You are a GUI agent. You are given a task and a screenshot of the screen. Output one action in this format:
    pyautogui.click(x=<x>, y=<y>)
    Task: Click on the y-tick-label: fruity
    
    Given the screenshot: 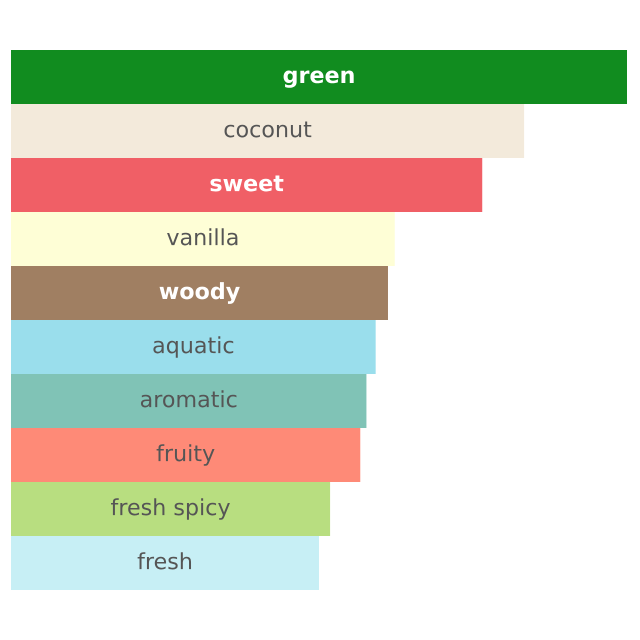 What is the action you would take?
    pyautogui.click(x=185, y=455)
    